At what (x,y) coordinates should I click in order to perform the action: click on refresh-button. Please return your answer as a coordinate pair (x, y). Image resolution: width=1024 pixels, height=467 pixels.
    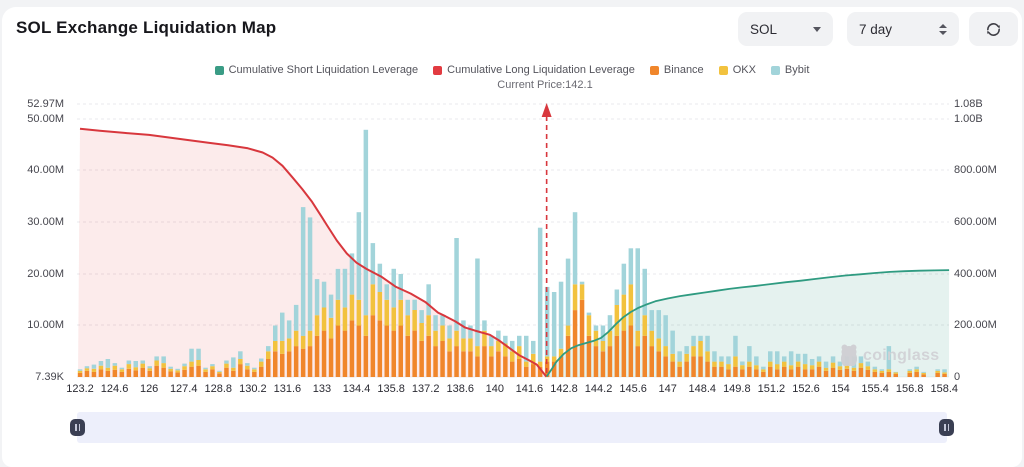
    Looking at the image, I should click on (993, 29).